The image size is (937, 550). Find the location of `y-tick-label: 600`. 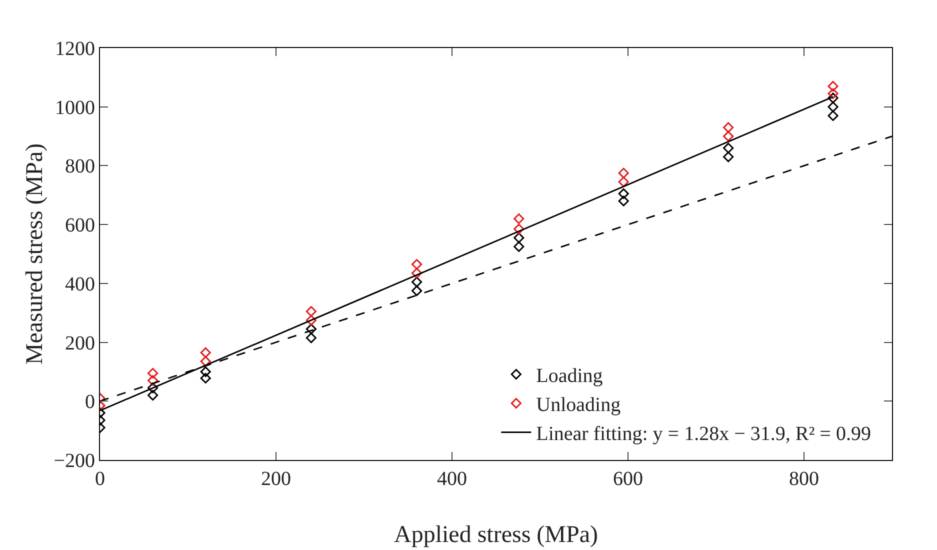

y-tick-label: 600 is located at coordinates (80, 225).